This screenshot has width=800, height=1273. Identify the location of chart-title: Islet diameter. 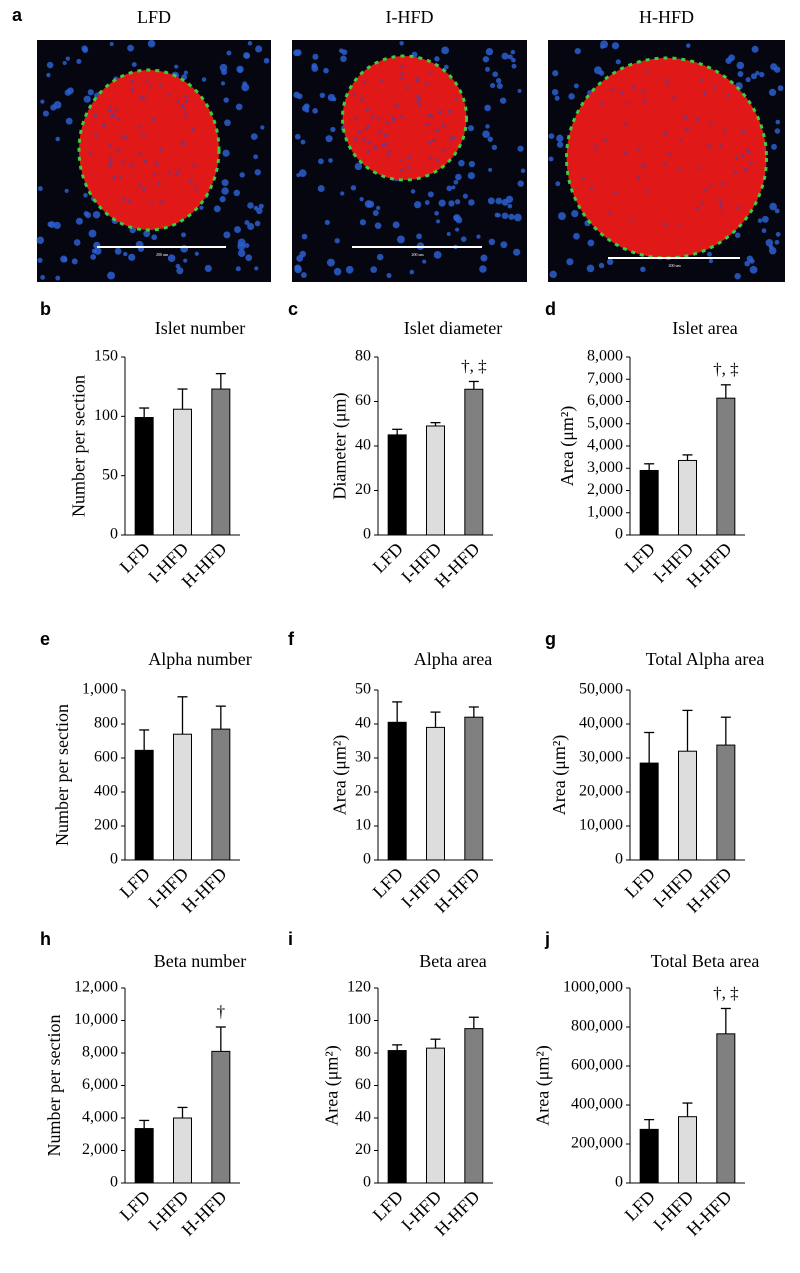
(453, 328).